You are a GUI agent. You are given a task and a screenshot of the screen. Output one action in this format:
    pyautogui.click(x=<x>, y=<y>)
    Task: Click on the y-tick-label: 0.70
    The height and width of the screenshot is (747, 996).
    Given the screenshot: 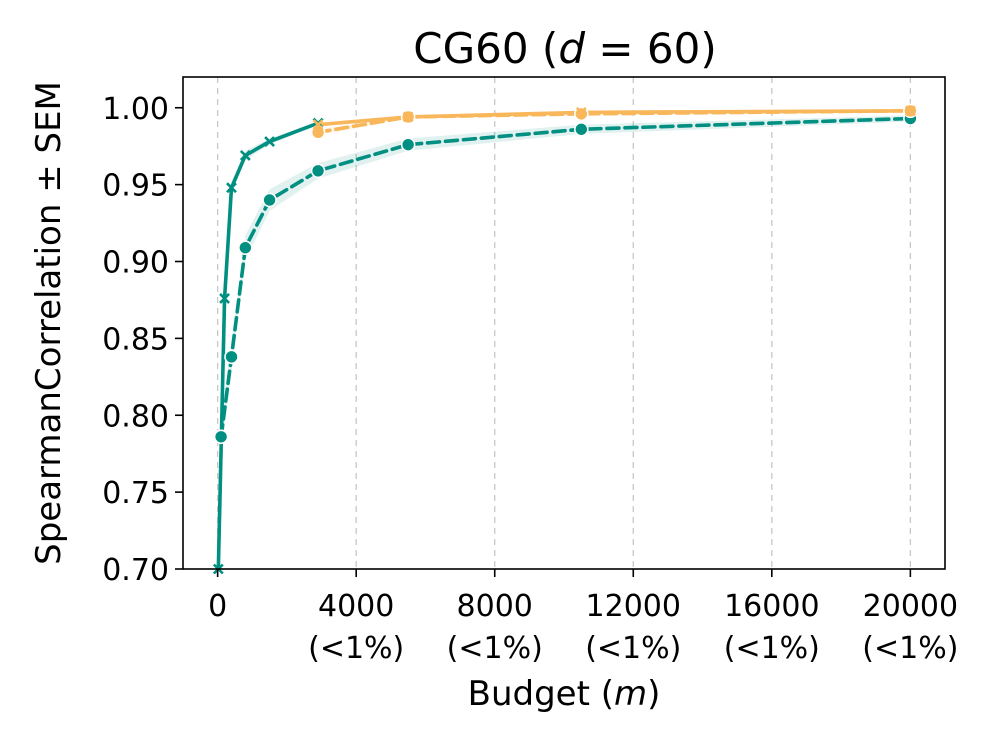 What is the action you would take?
    pyautogui.click(x=135, y=570)
    